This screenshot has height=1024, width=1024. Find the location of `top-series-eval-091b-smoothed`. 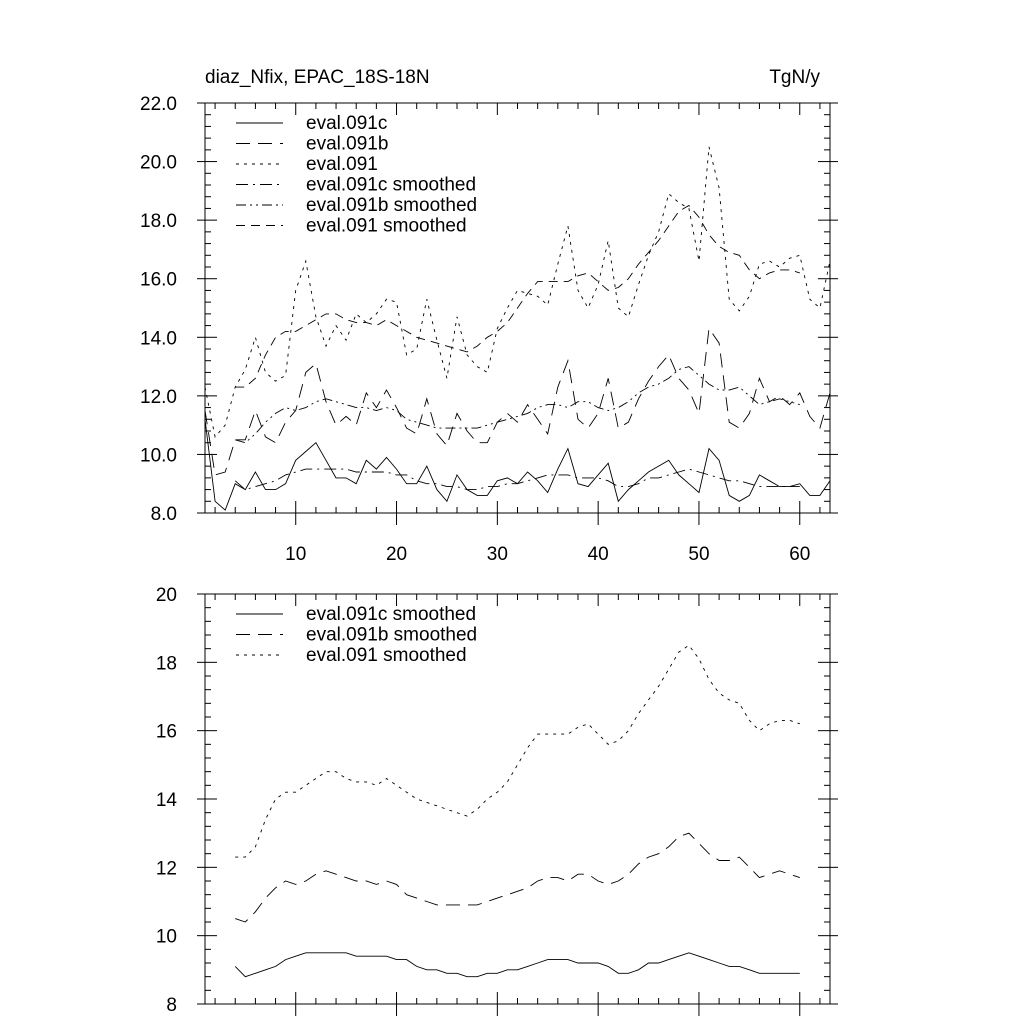

top-series-eval-091b-smoothed is located at coordinates (517, 405).